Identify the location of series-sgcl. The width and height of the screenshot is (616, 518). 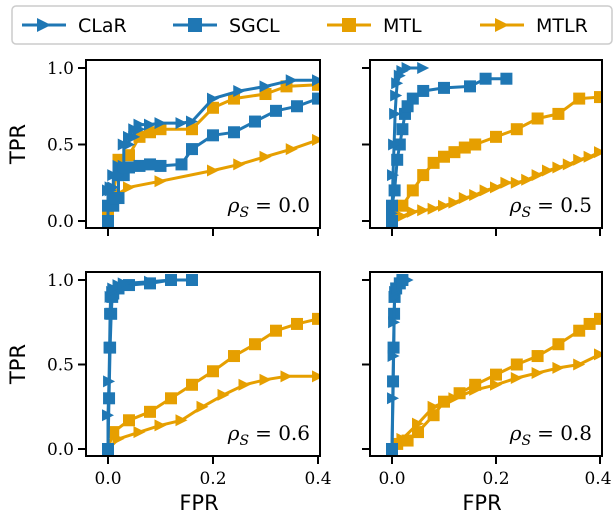
(211, 159).